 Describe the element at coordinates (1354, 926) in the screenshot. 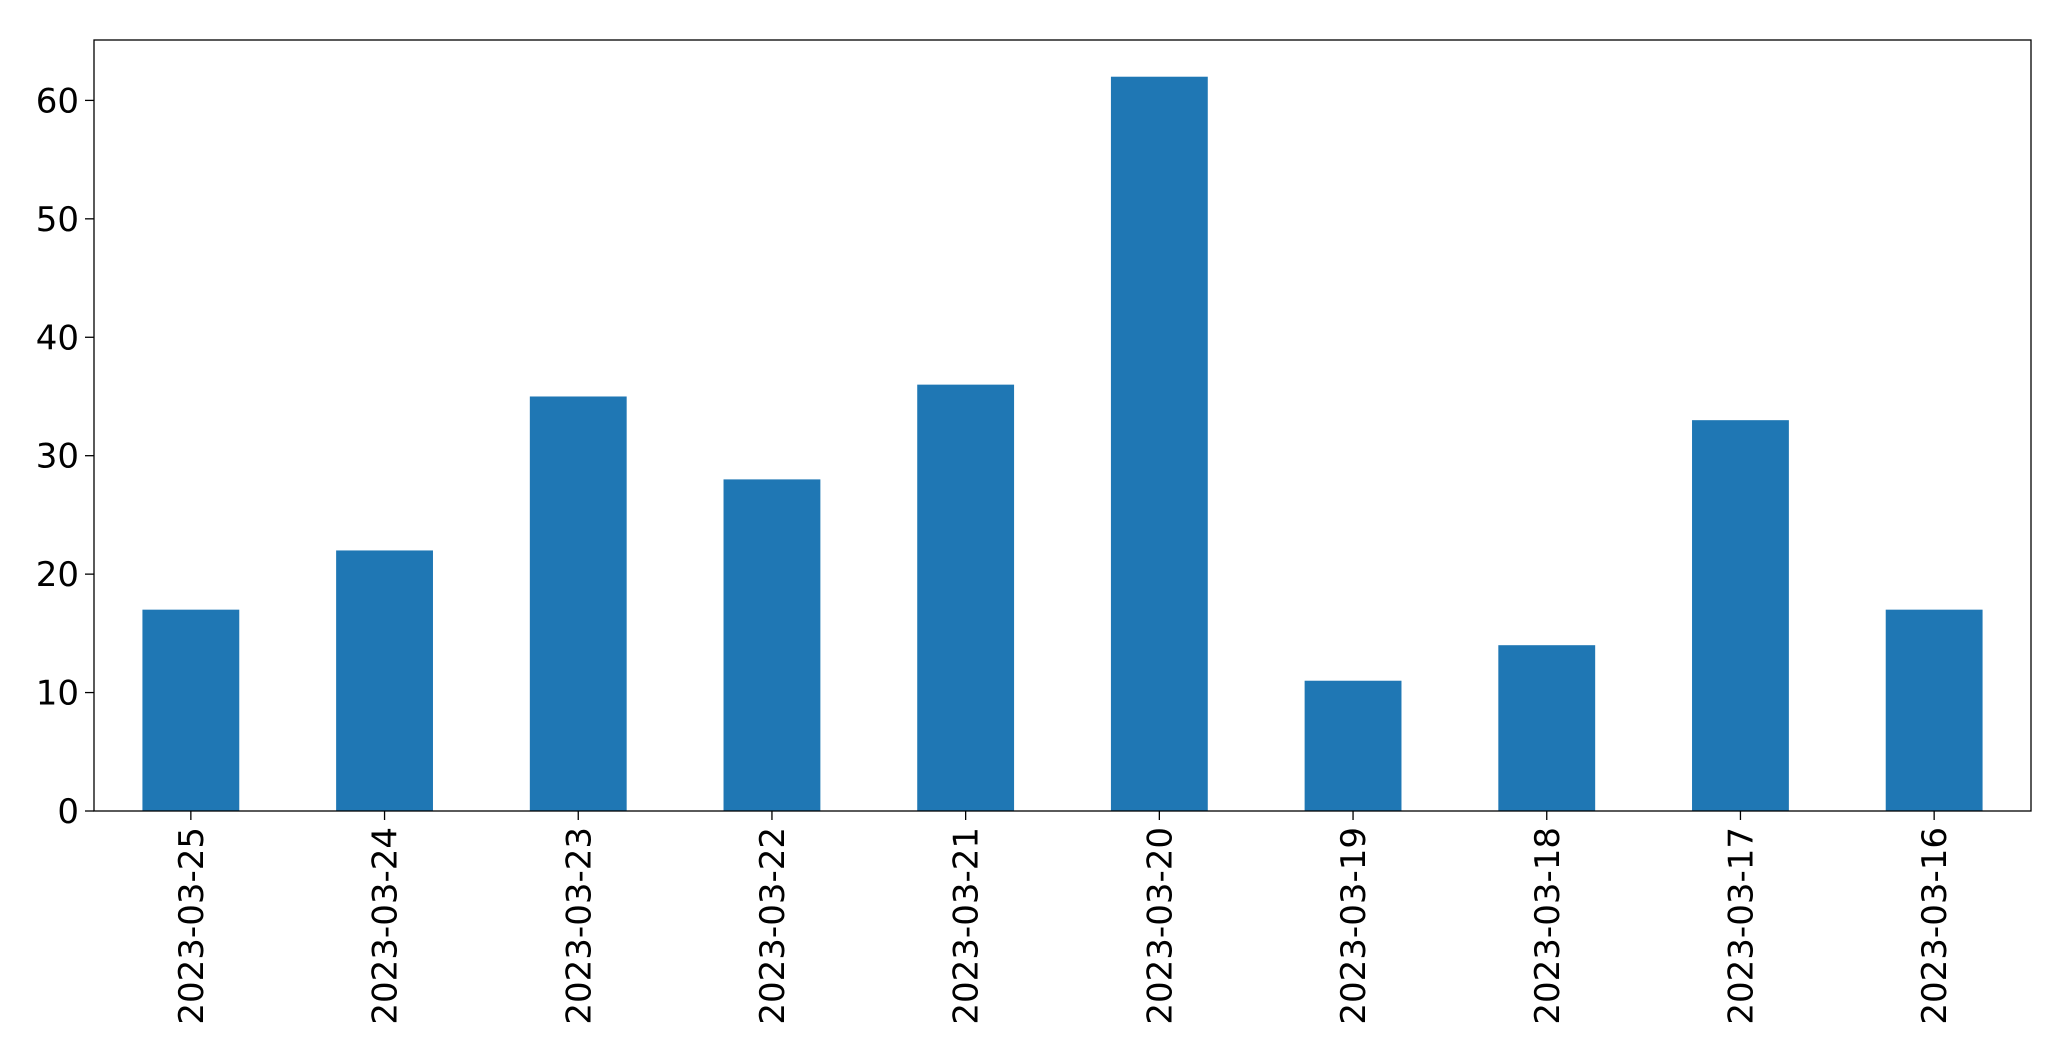

I see `x-tick-label: 2023-03-19` at that location.